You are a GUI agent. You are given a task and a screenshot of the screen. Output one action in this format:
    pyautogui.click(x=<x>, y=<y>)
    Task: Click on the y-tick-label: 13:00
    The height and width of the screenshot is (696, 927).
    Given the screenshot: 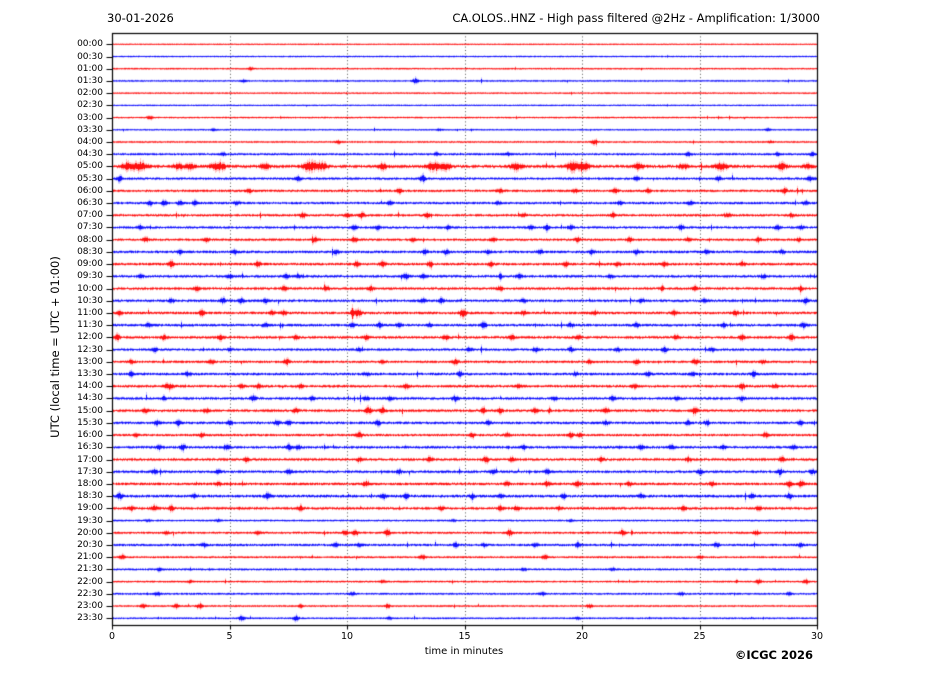 What is the action you would take?
    pyautogui.click(x=90, y=361)
    